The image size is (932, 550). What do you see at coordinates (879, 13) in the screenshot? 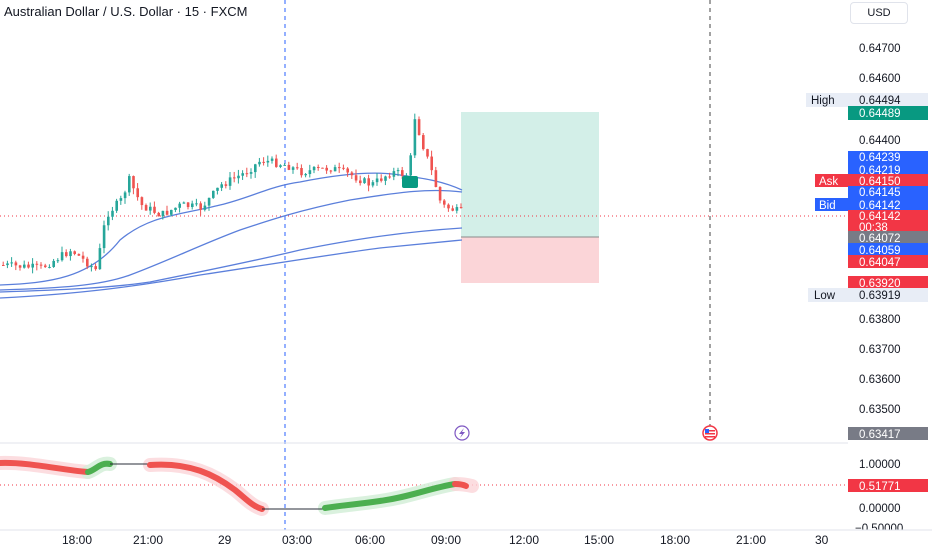
I see `currency-button: USD` at bounding box center [879, 13].